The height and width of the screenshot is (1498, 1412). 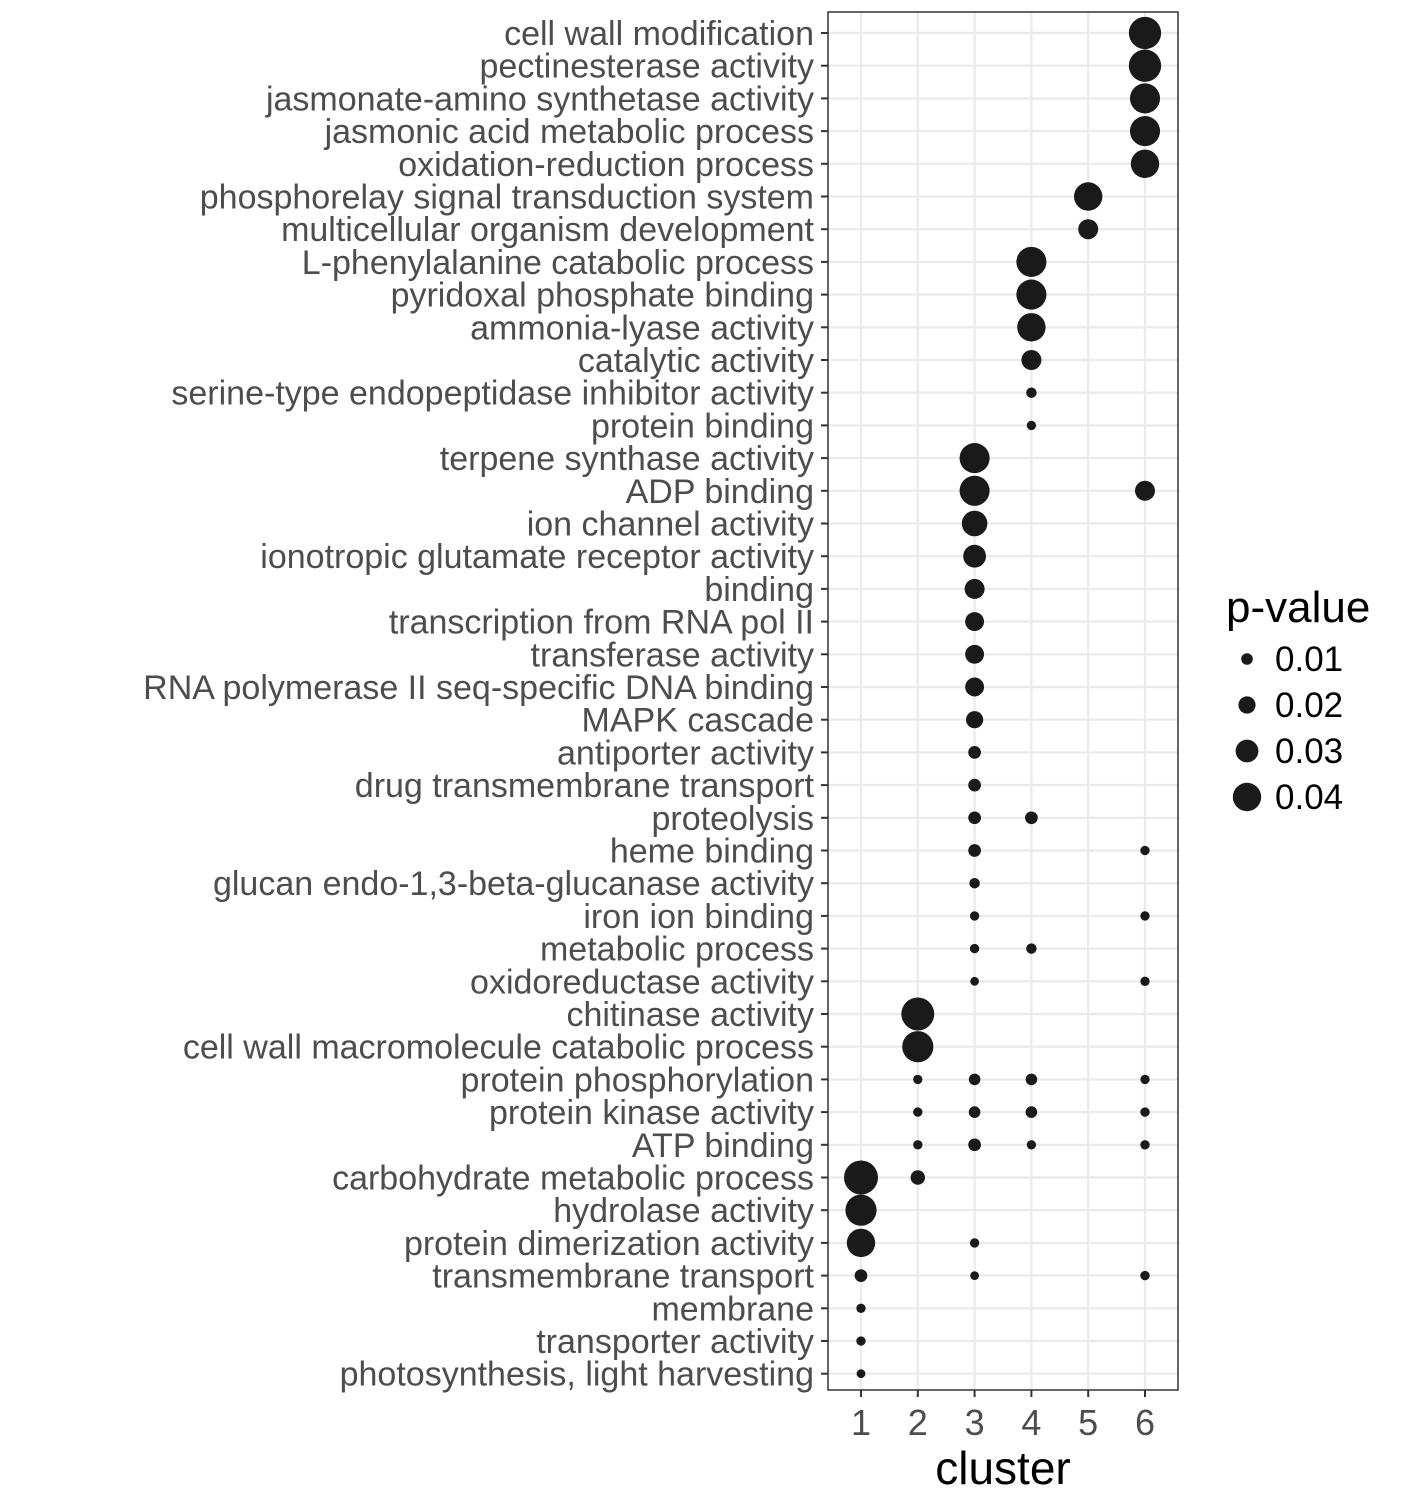 I want to click on legend-key-label: 0.01, so click(x=1309, y=659).